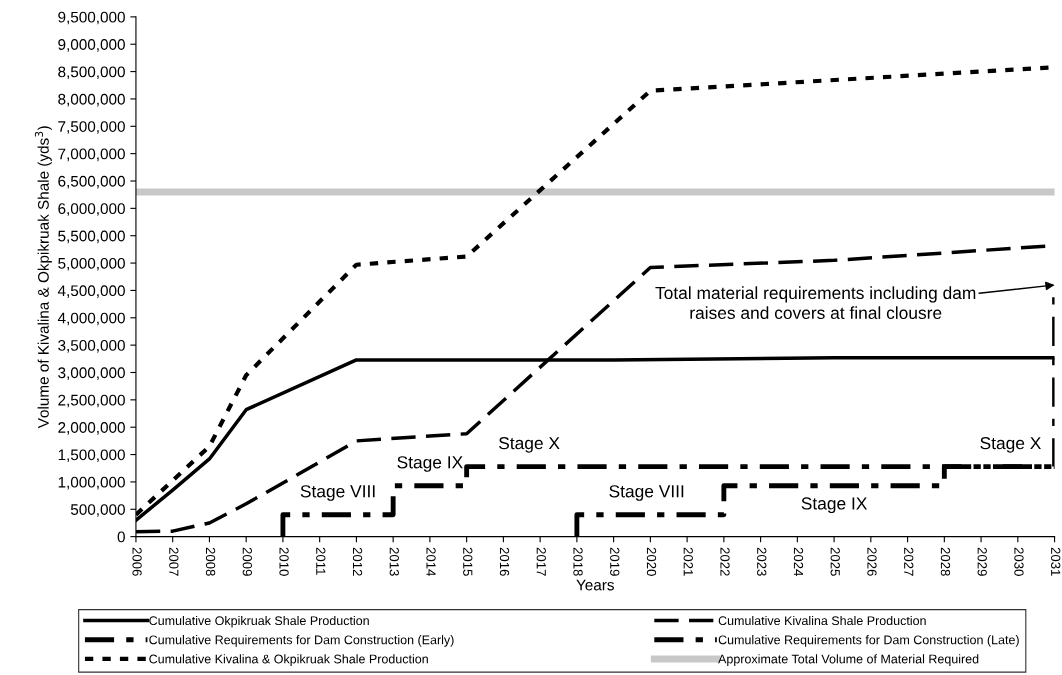 The height and width of the screenshot is (675, 1062). What do you see at coordinates (468, 561) in the screenshot?
I see `x-tick-label: 2015` at bounding box center [468, 561].